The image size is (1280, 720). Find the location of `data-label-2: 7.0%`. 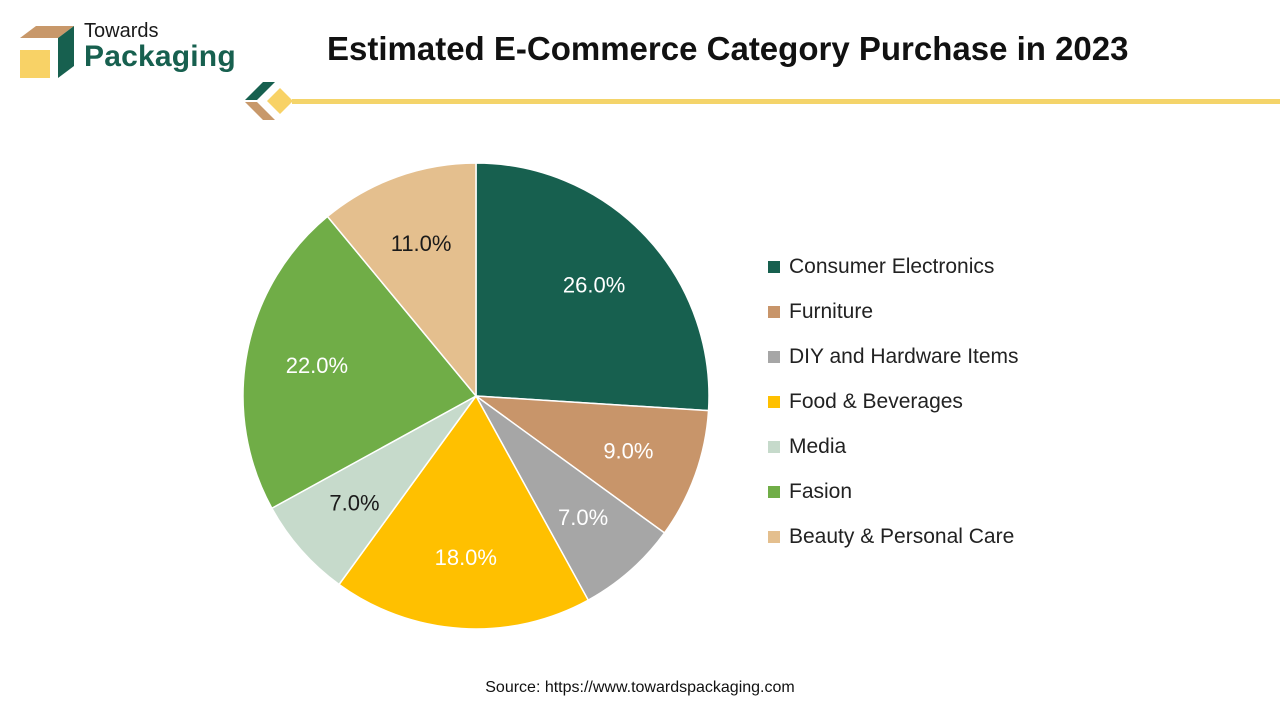

data-label-2: 7.0% is located at coordinates (583, 517).